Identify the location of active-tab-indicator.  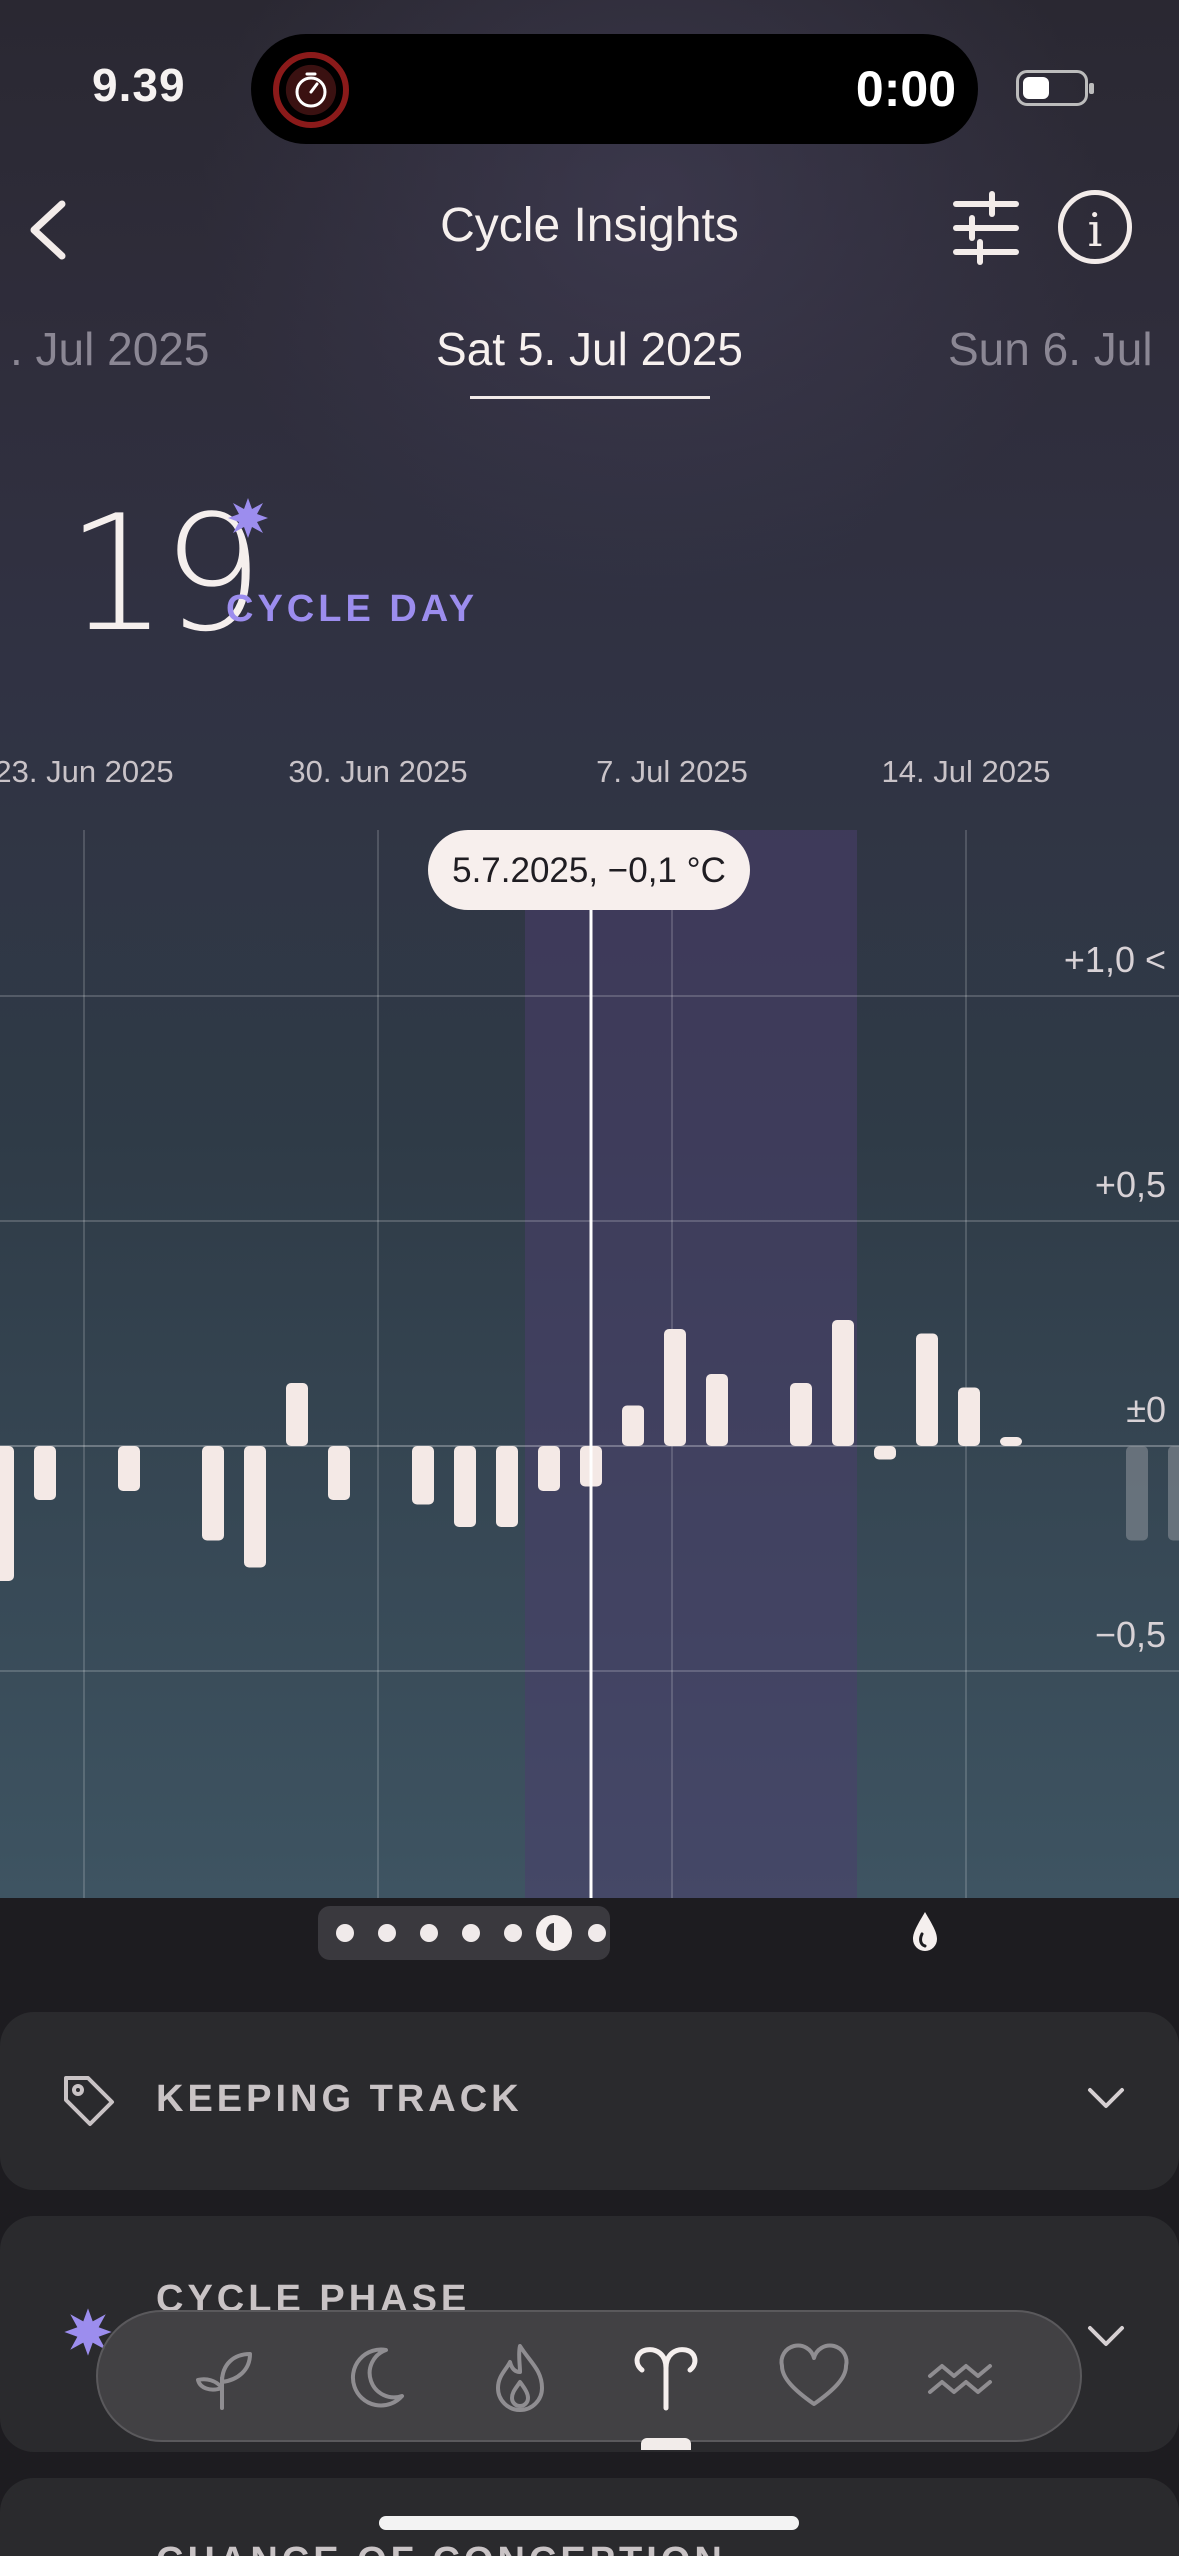
(666, 2444).